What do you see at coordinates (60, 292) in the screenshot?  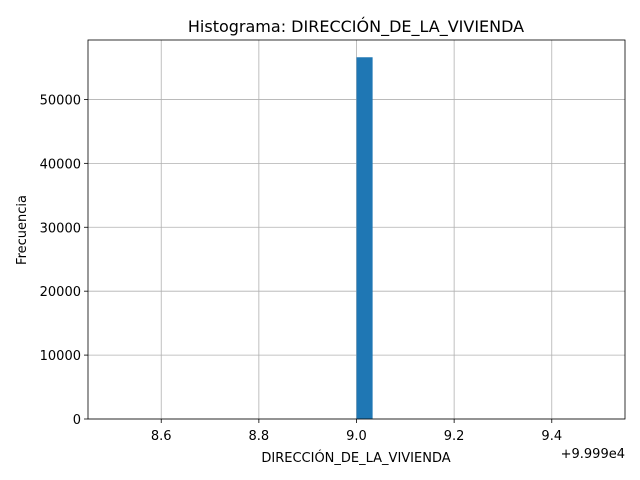 I see `y-tick-label: 20000` at bounding box center [60, 292].